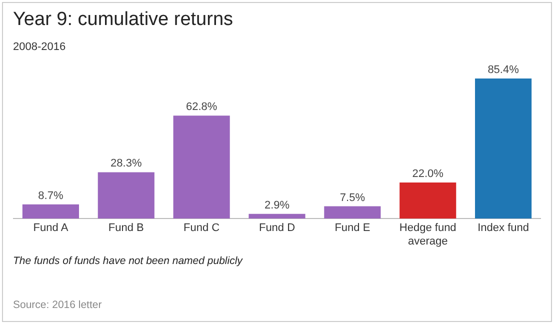  I want to click on data-label: 62.8%, so click(202, 107).